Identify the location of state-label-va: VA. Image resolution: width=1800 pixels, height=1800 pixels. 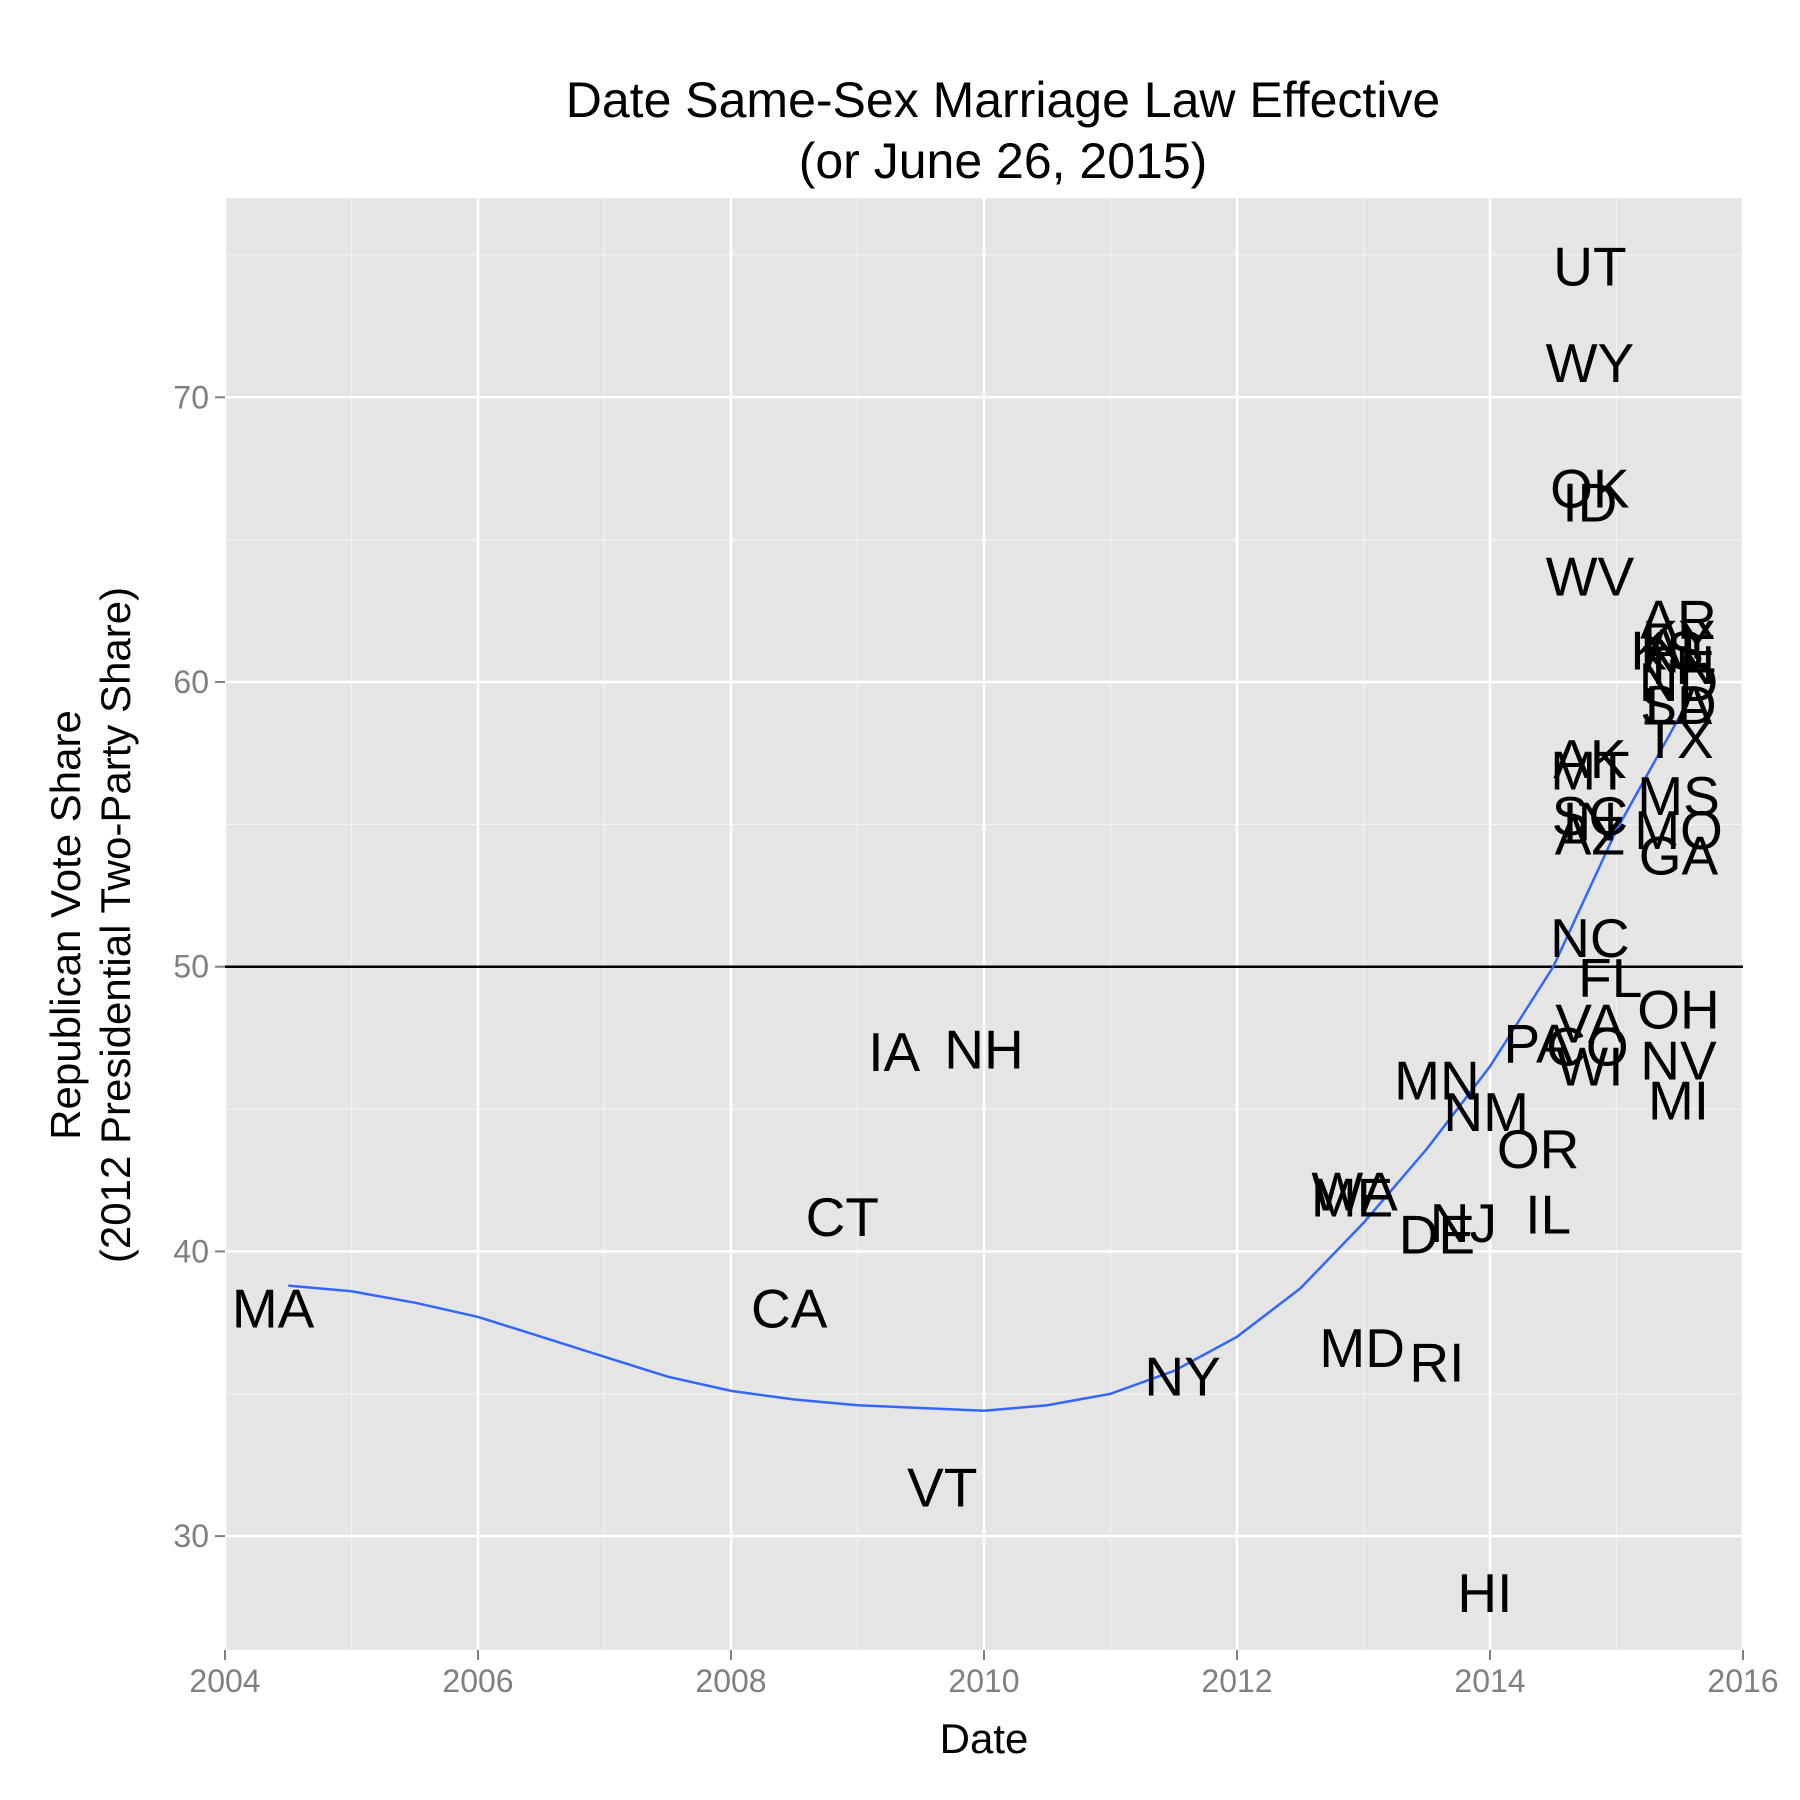
(1590, 1024).